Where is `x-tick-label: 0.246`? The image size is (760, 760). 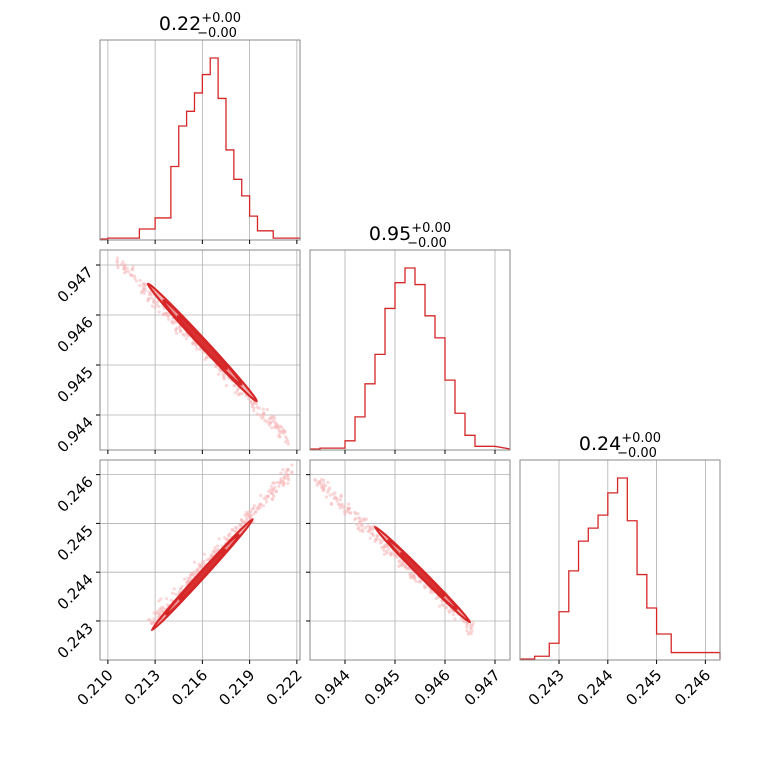
x-tick-label: 0.246 is located at coordinates (692, 687).